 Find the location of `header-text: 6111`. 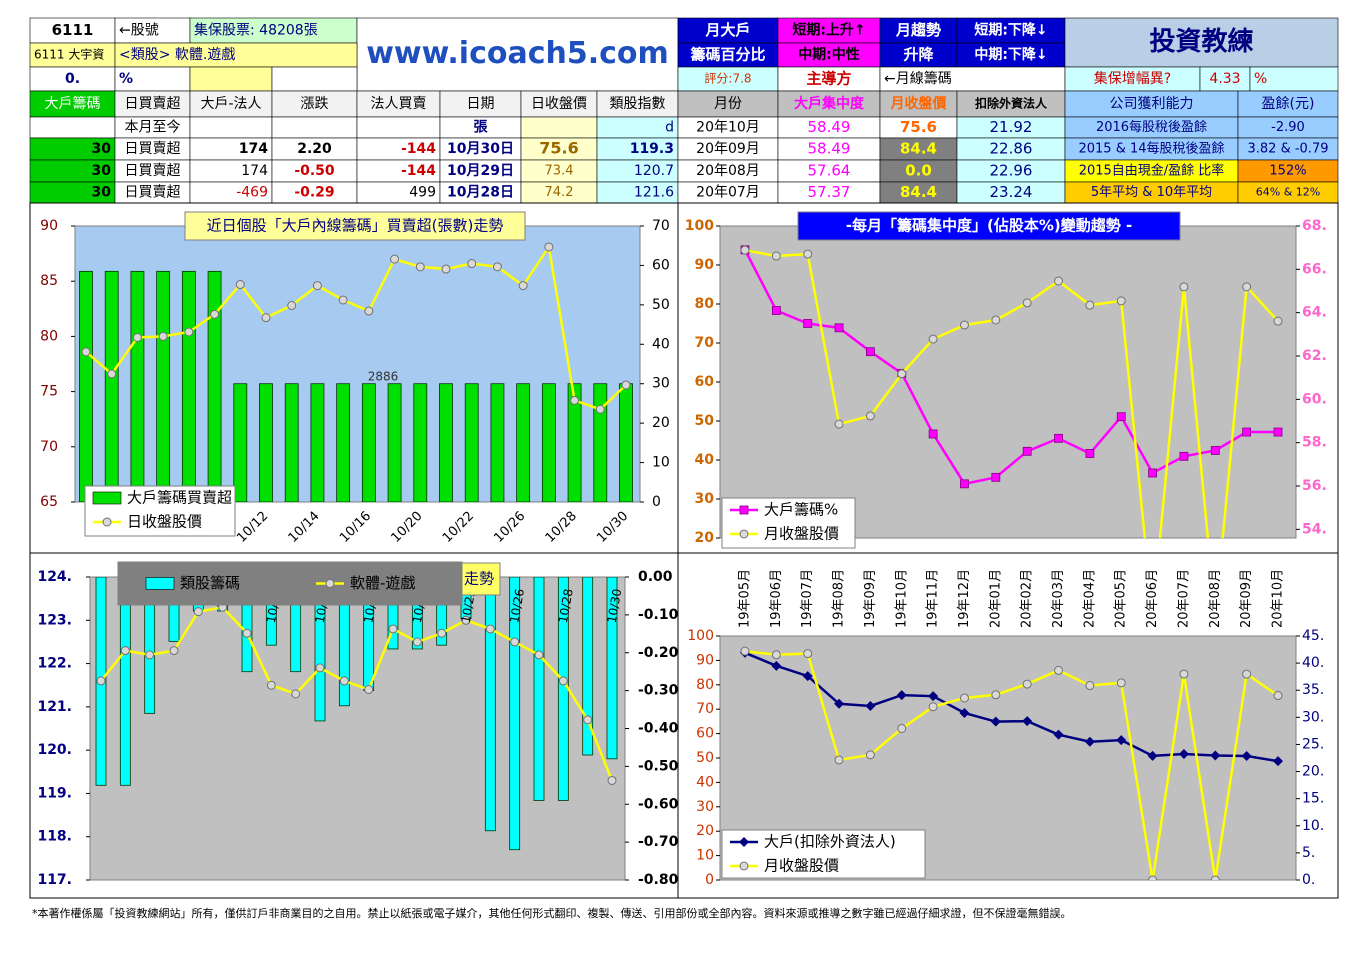

header-text: 6111 is located at coordinates (73, 30).